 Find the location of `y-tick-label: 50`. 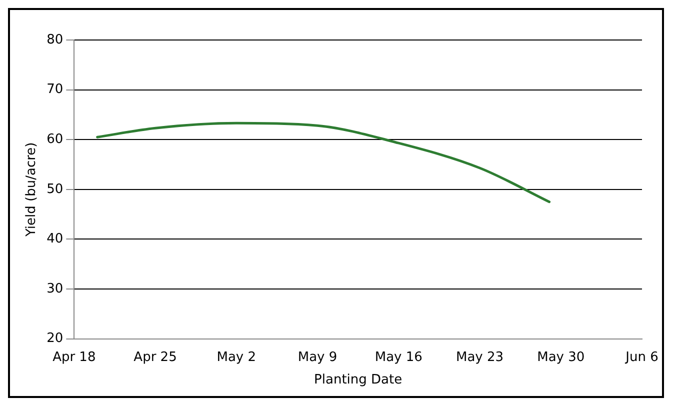

y-tick-label: 50 is located at coordinates (55, 189).